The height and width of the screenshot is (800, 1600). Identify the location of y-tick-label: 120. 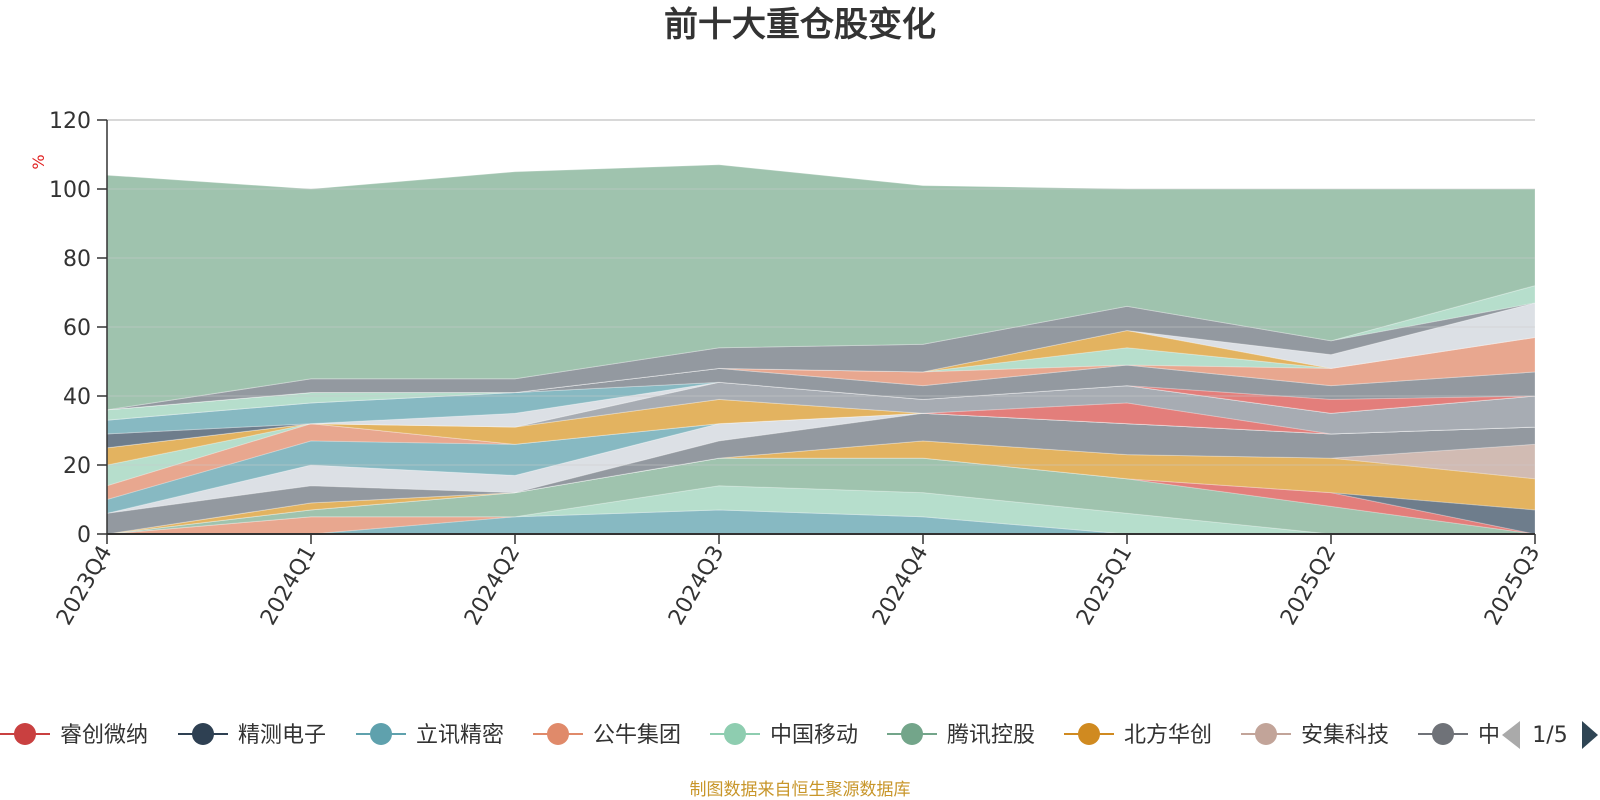
(70, 121).